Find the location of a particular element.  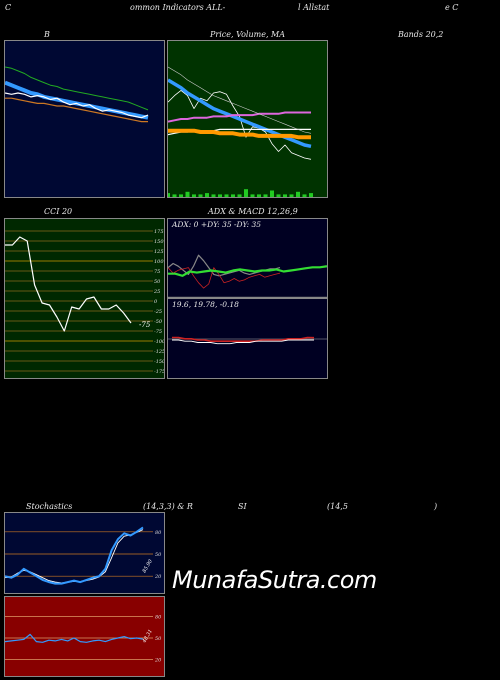

ma-mid-line is located at coordinates (239, 117).